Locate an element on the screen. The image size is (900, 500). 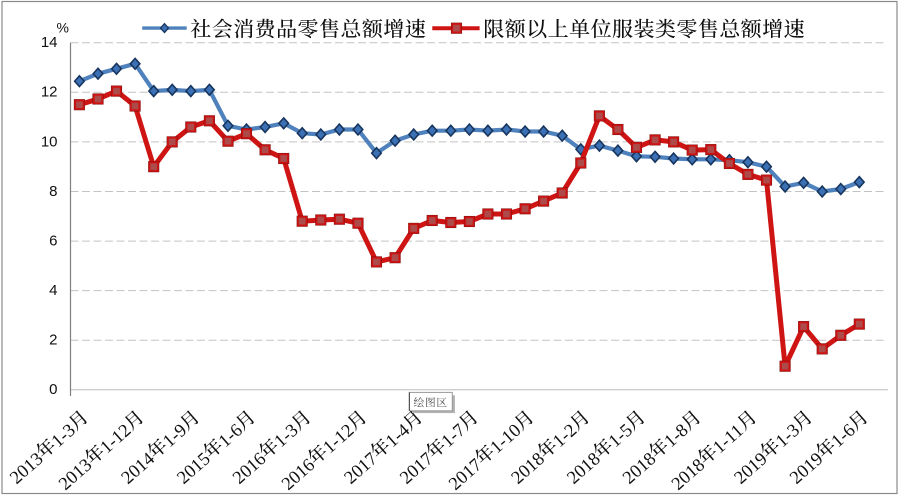
svg-text: 4 is located at coordinates (53, 290).